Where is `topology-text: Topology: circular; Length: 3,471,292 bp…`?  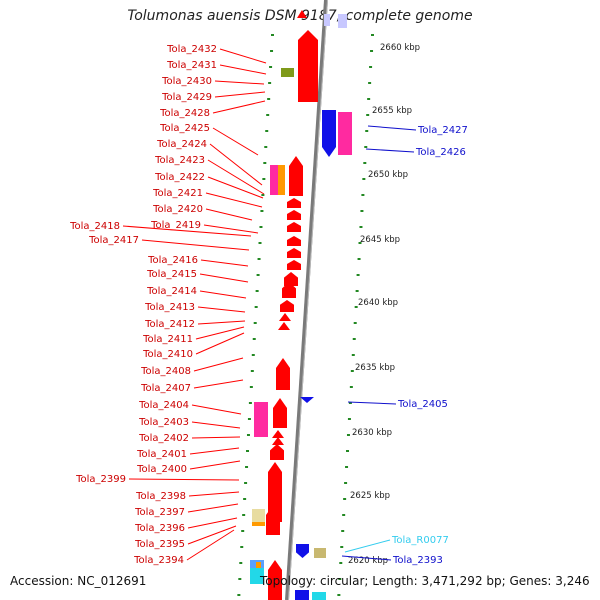 topology-text: Topology: circular; Length: 3,471,292 bp… is located at coordinates (425, 581).